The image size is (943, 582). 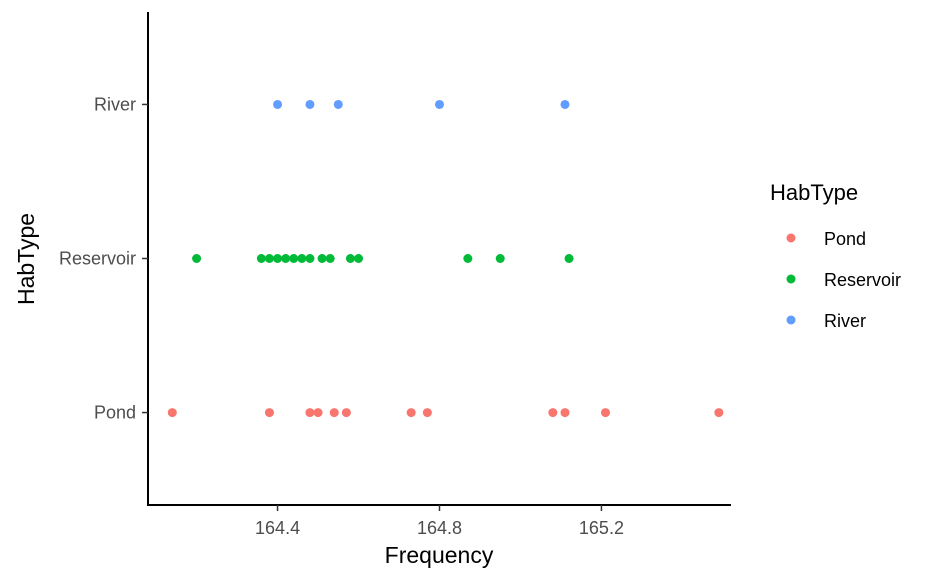 I want to click on y-ticks: Pond Reservoir River, so click(x=103, y=258).